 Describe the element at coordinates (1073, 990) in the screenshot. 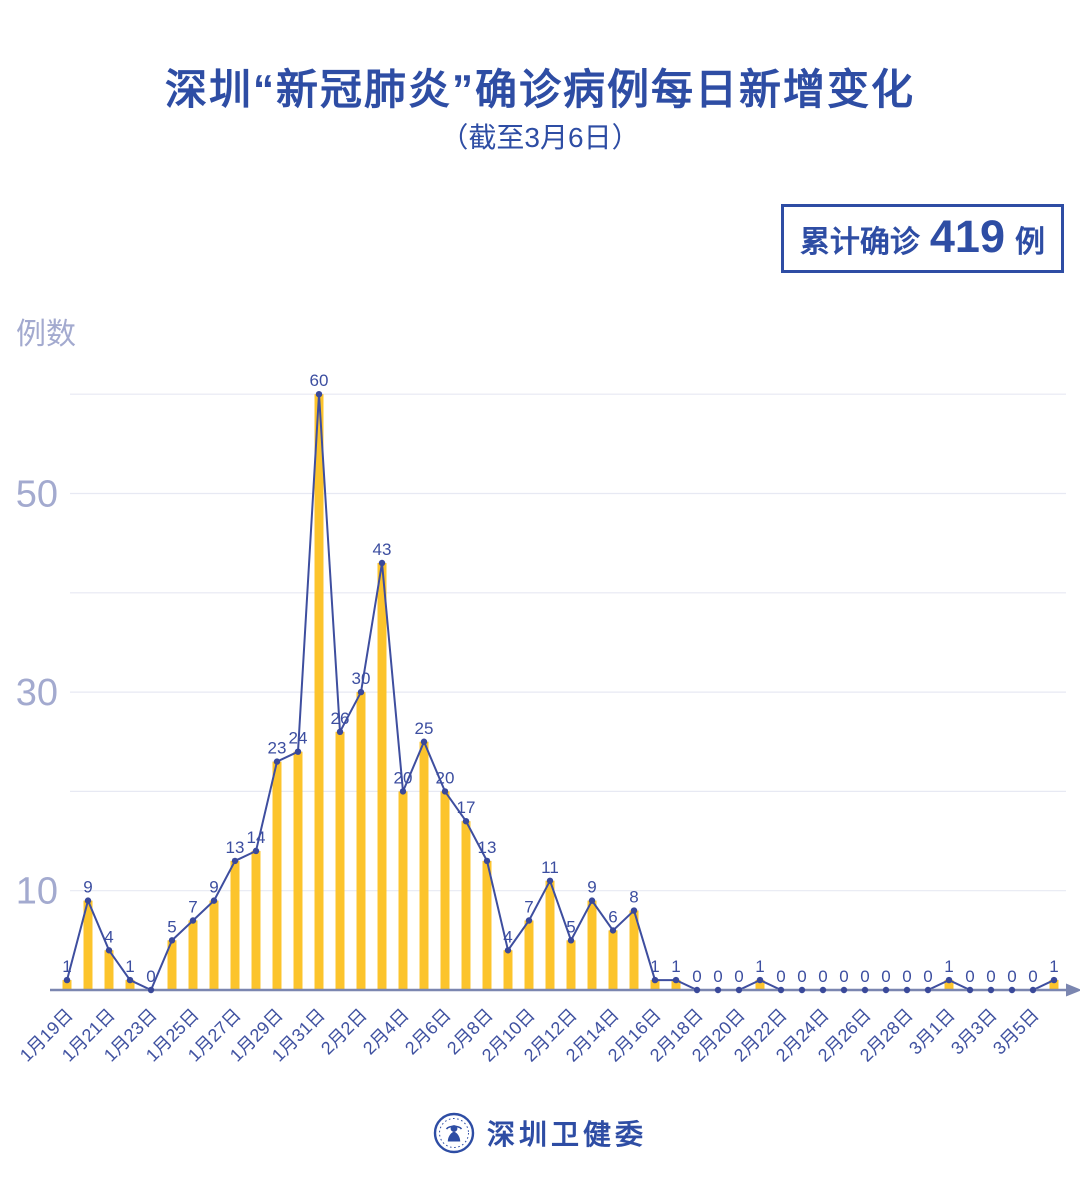

I see `x-axis-arrow-icon` at that location.